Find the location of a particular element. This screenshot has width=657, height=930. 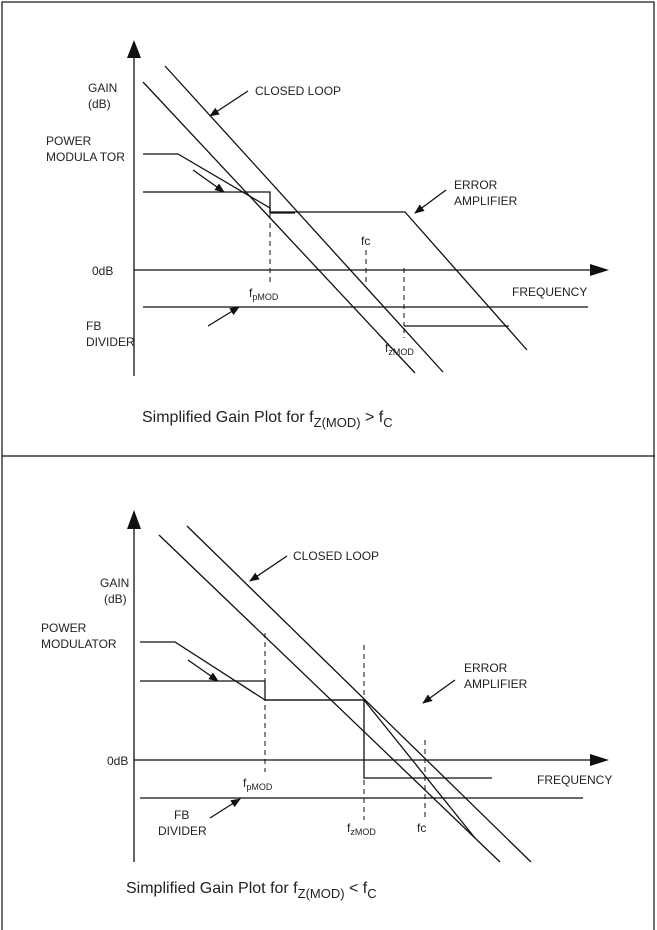

bottom-y-axis-arrow is located at coordinates (134, 519).